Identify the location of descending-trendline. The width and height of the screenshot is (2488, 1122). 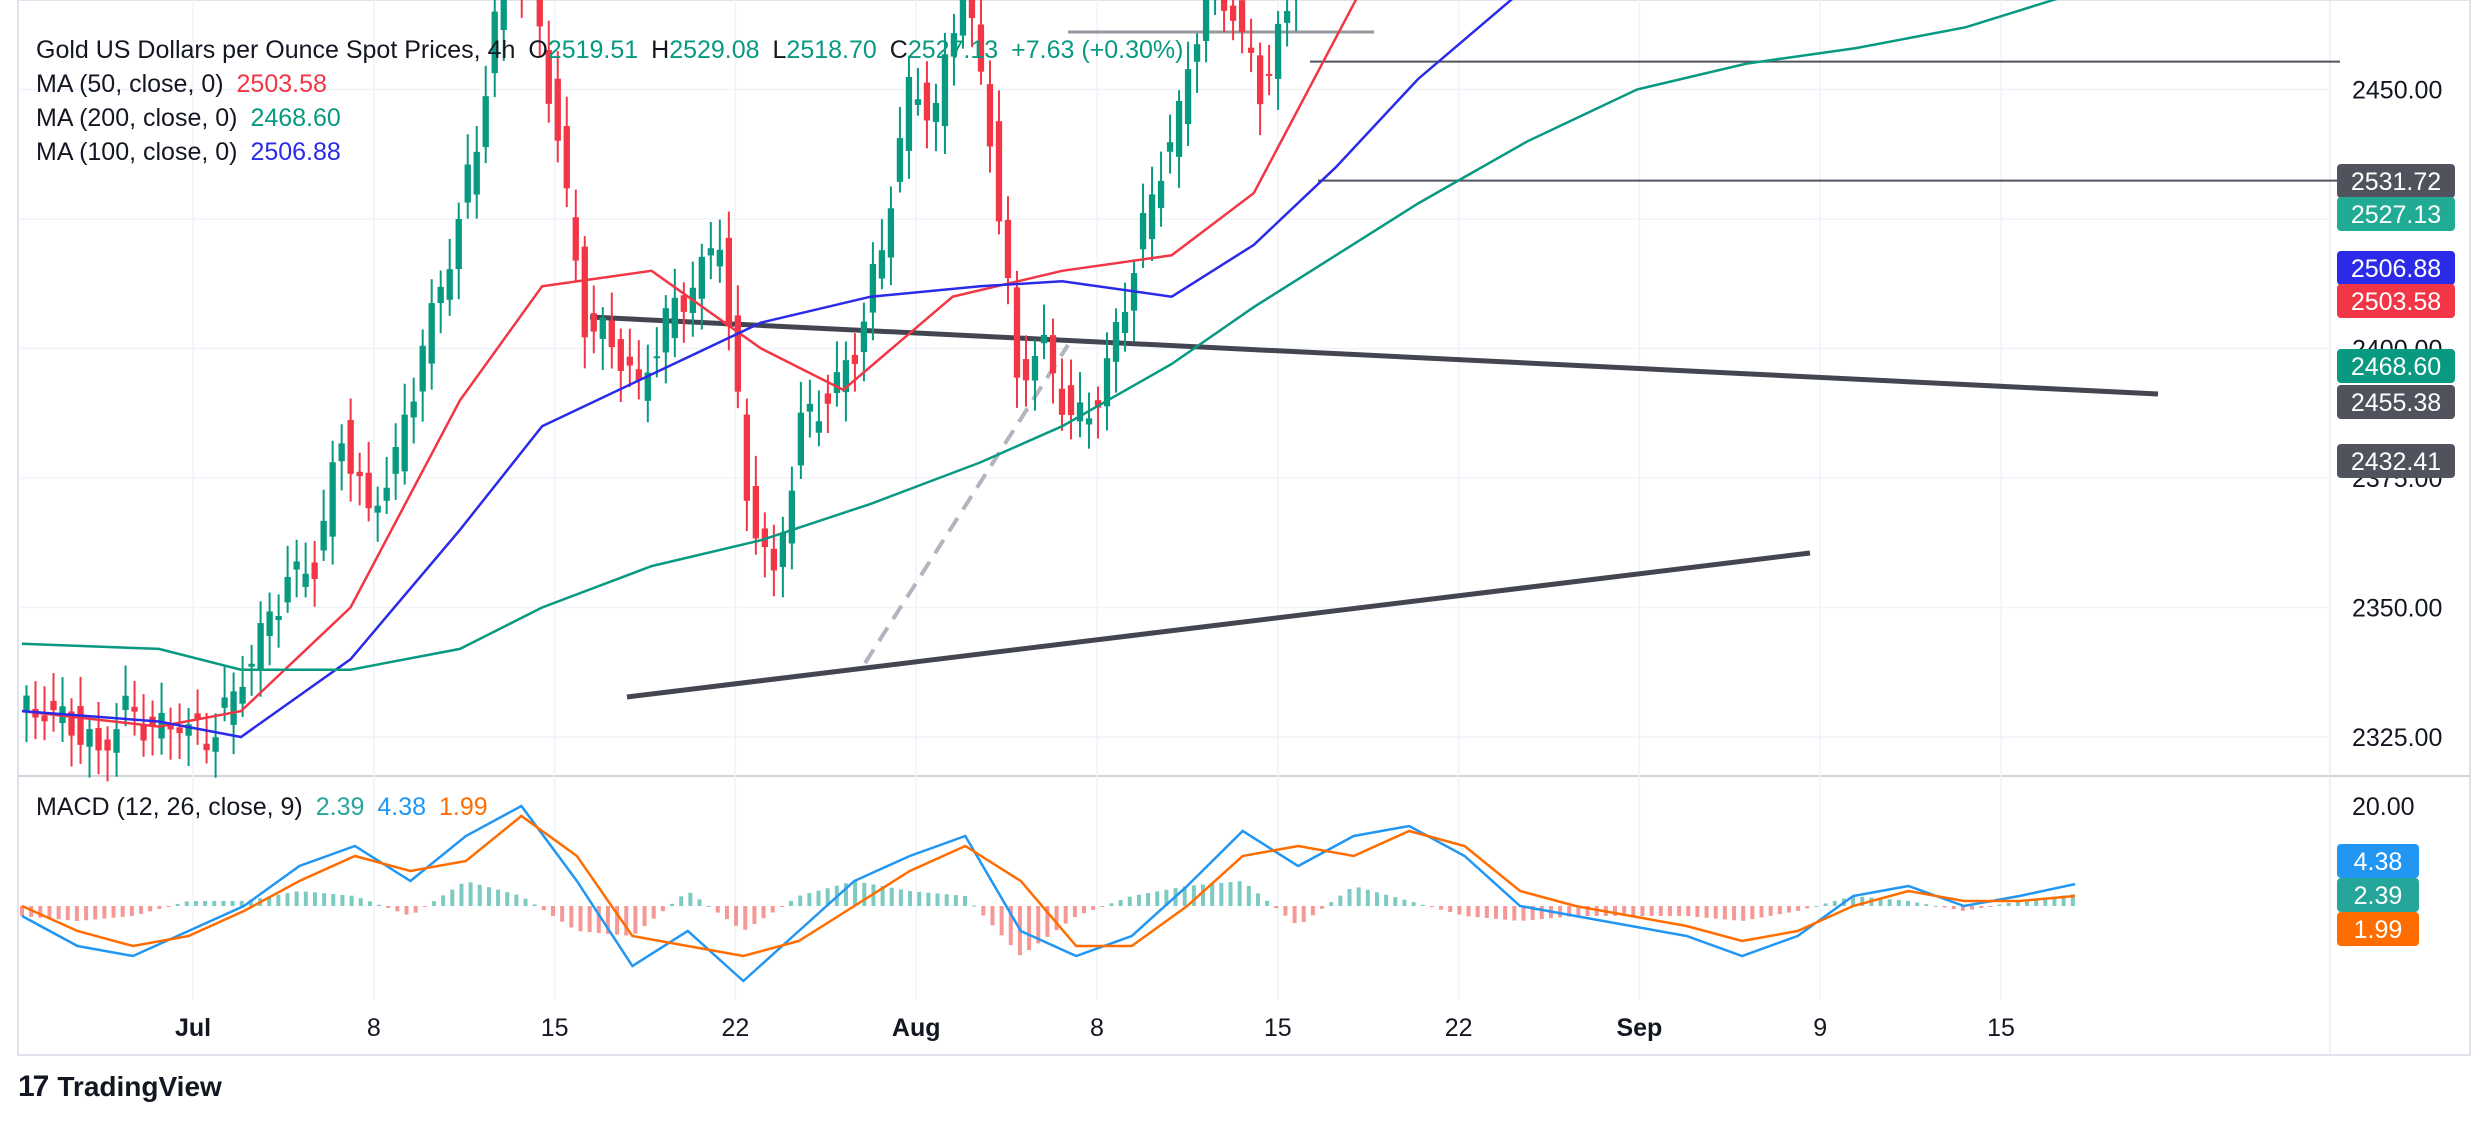
(1374, 355).